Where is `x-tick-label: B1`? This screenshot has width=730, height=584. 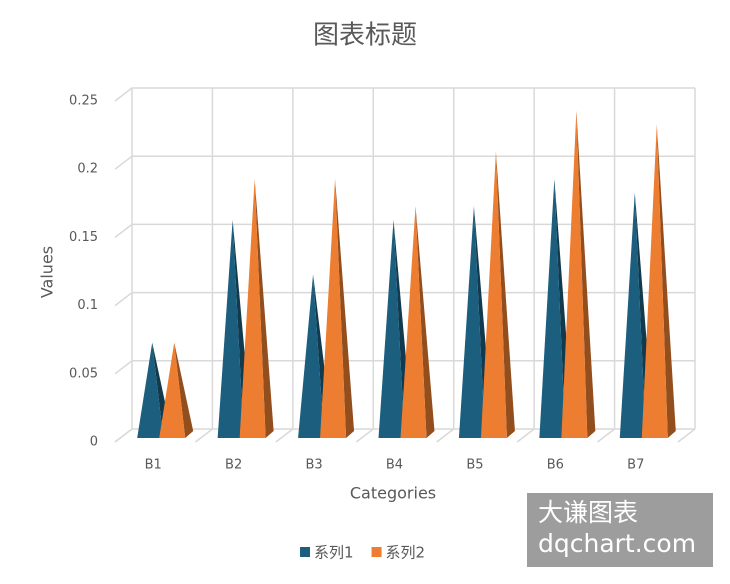
x-tick-label: B1 is located at coordinates (153, 465).